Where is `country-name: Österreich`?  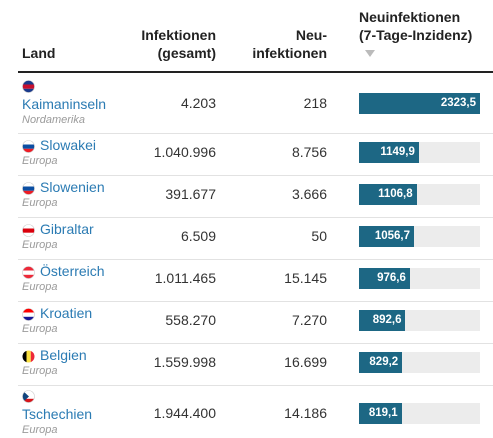 country-name: Österreich is located at coordinates (72, 271).